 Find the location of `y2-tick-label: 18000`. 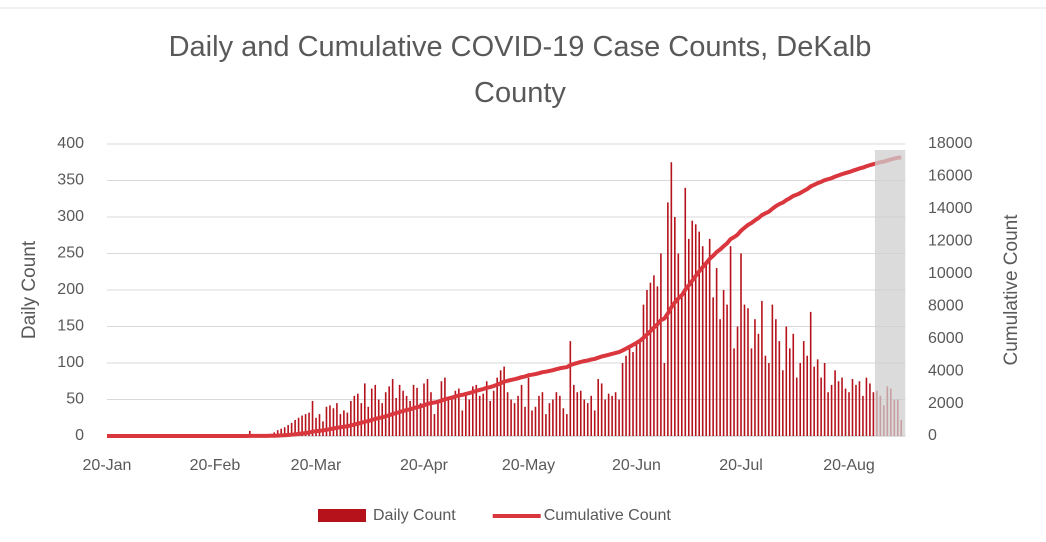

y2-tick-label: 18000 is located at coordinates (950, 143).